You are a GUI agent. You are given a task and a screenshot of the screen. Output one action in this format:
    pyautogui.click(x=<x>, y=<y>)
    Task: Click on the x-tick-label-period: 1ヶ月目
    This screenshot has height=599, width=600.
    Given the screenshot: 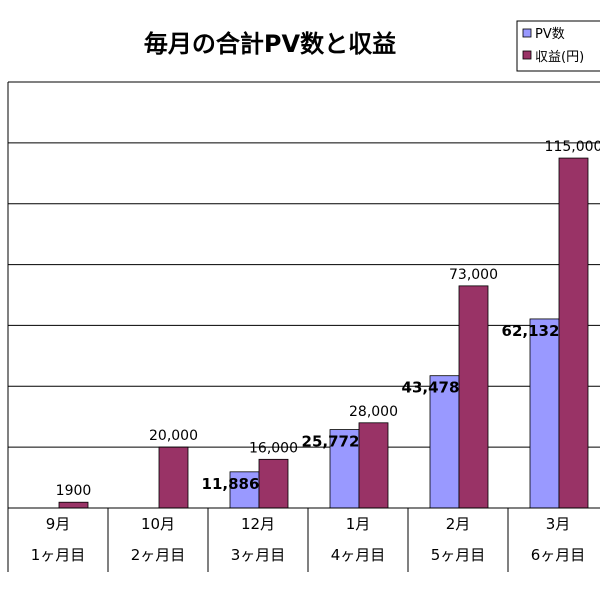 What is the action you would take?
    pyautogui.click(x=58, y=555)
    